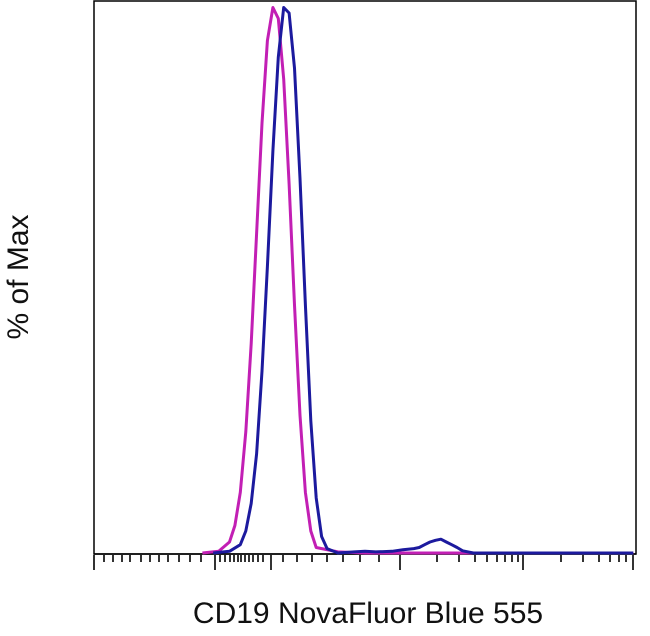  What do you see at coordinates (368, 613) in the screenshot?
I see `x-axis-label: CD19 NovaFluor Blue 555` at bounding box center [368, 613].